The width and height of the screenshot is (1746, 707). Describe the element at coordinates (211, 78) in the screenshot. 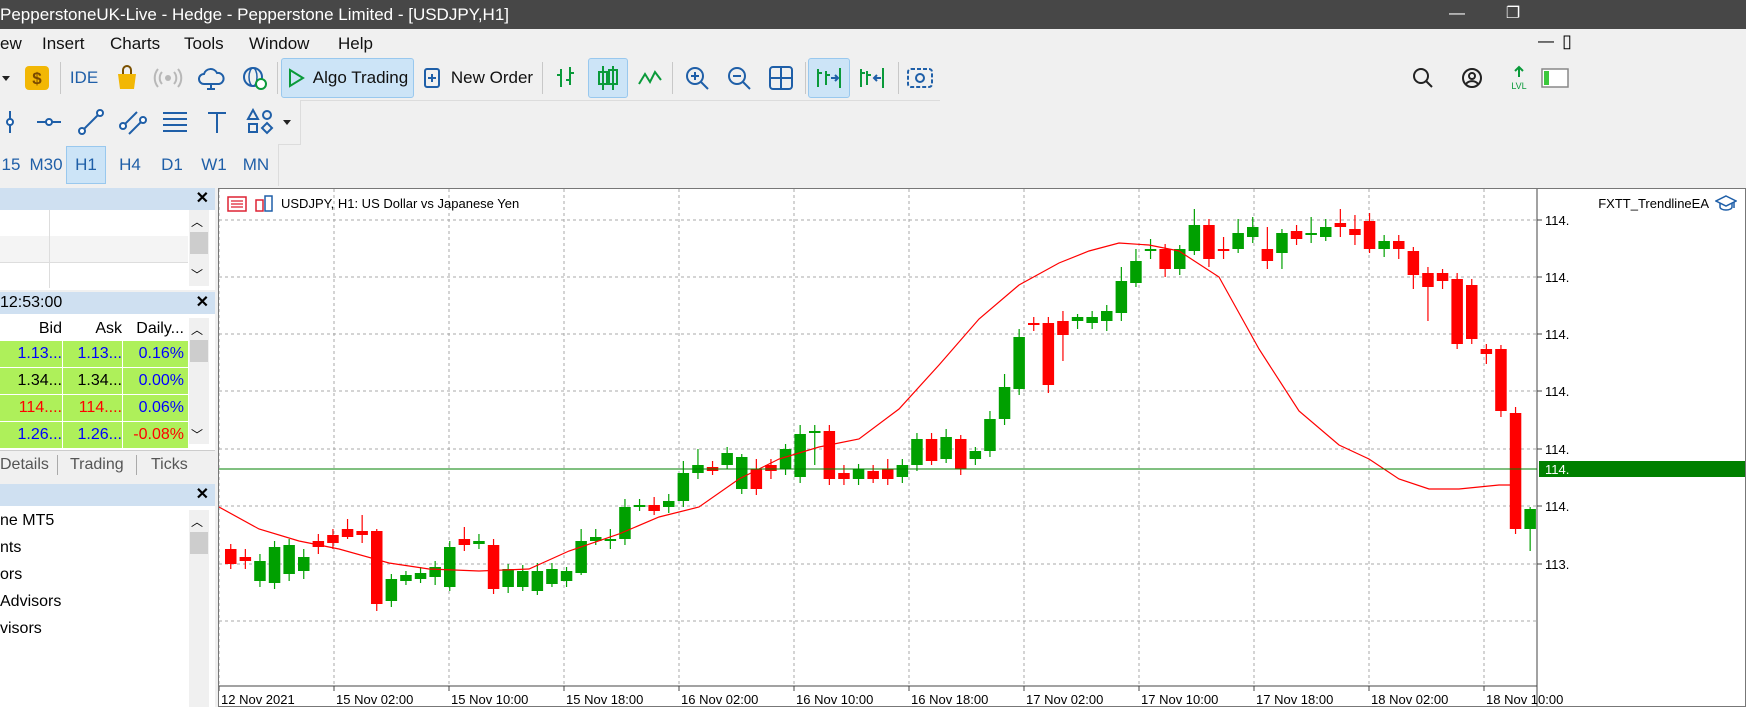

I see `cloud-vps-icon` at that location.